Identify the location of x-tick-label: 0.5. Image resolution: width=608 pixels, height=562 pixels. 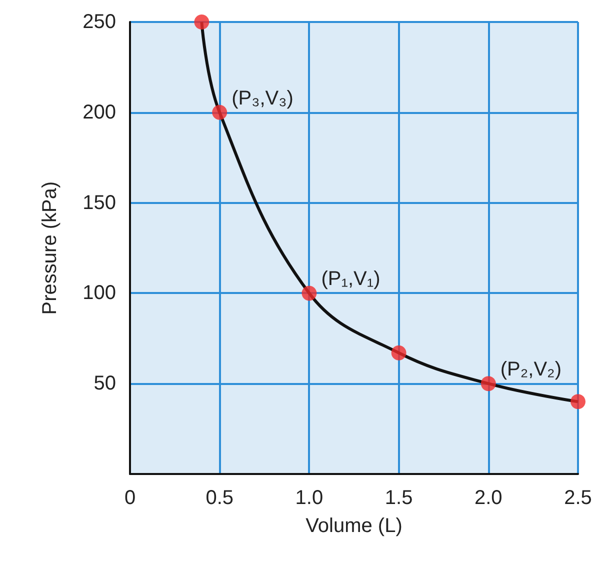
(220, 498).